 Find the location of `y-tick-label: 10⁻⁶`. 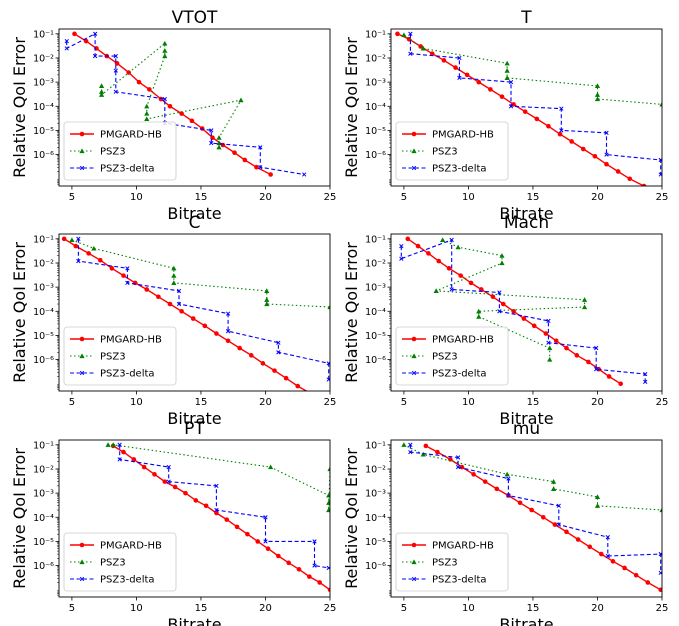

y-tick-label: 10⁻⁶ is located at coordinates (375, 155).